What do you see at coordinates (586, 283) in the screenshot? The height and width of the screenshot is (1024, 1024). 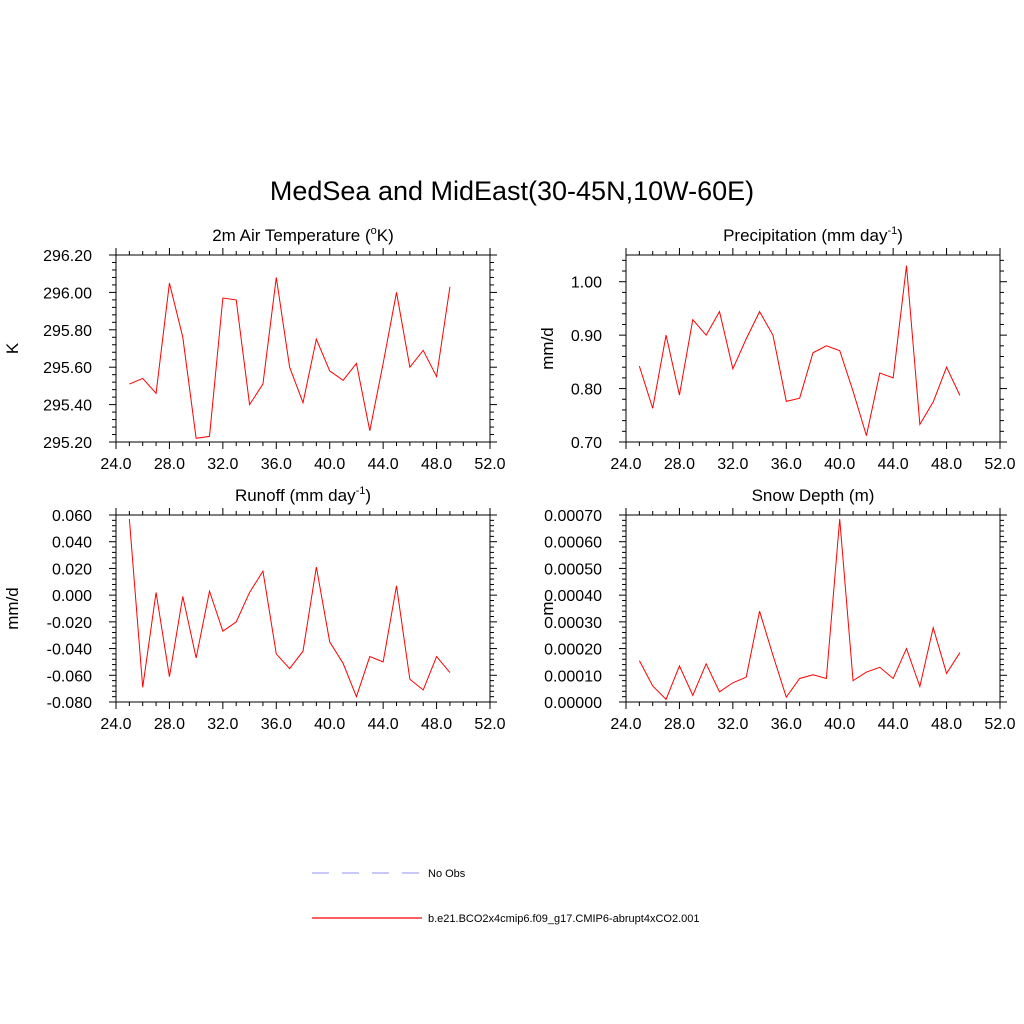 I see `y-tick-label: 1.00` at bounding box center [586, 283].